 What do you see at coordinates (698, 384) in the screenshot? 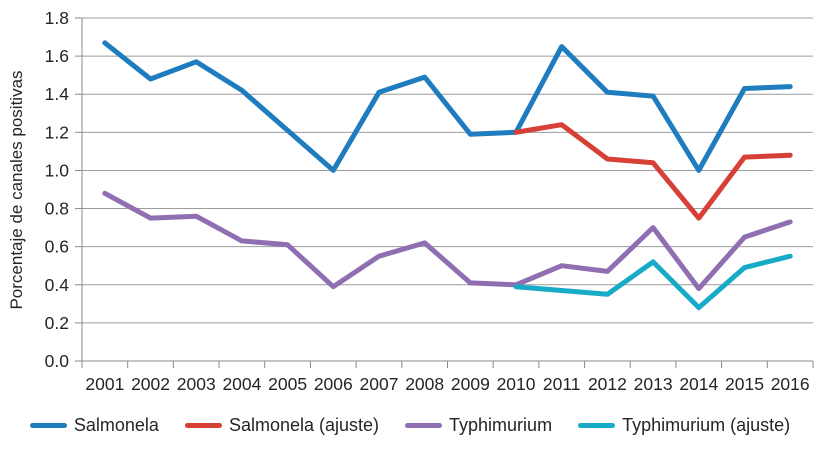
I see `x-axis-tick-label: 2014` at bounding box center [698, 384].